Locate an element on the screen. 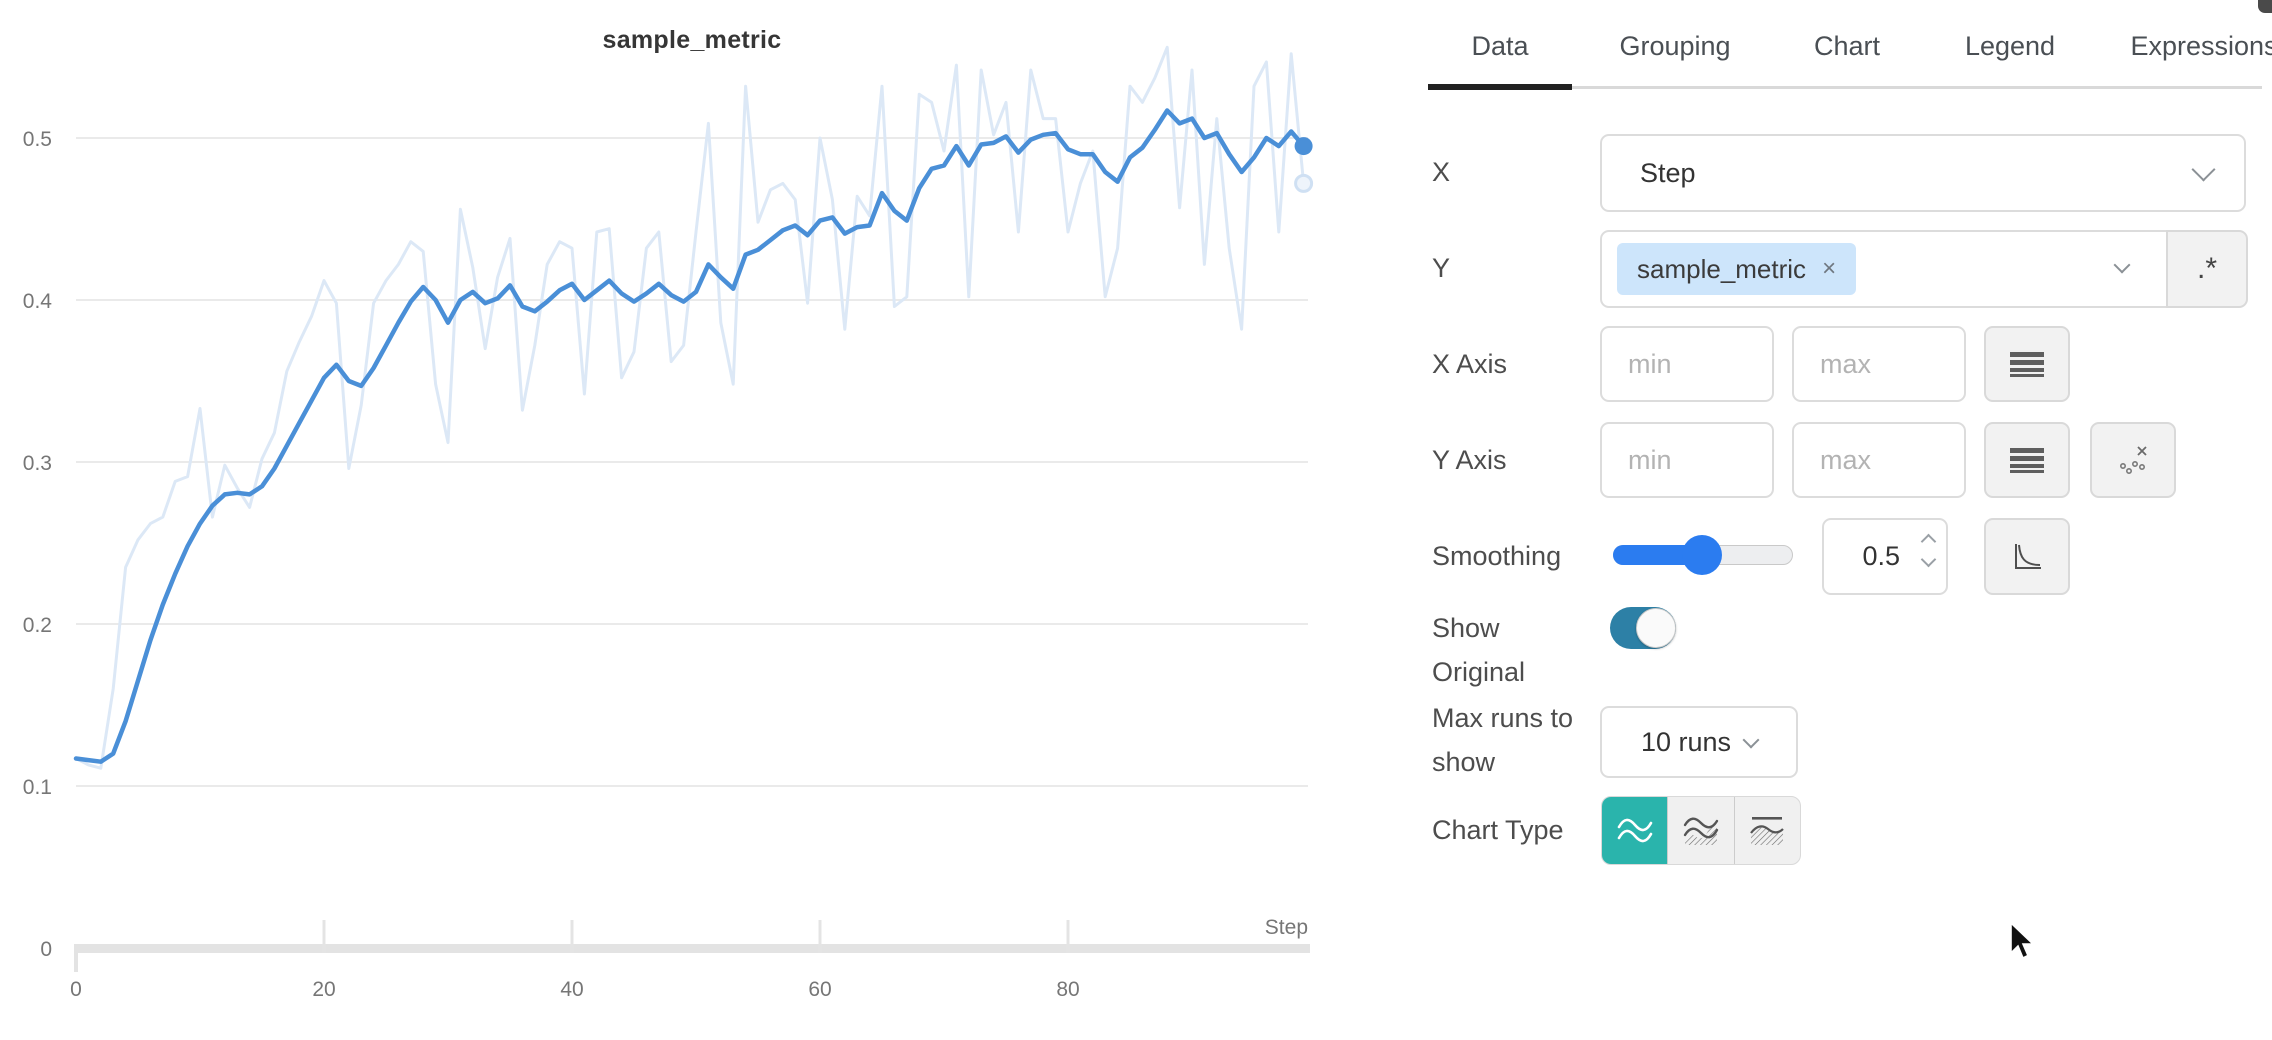 Image resolution: width=2272 pixels, height=1040 pixels. tab-underline-track is located at coordinates (1845, 87).